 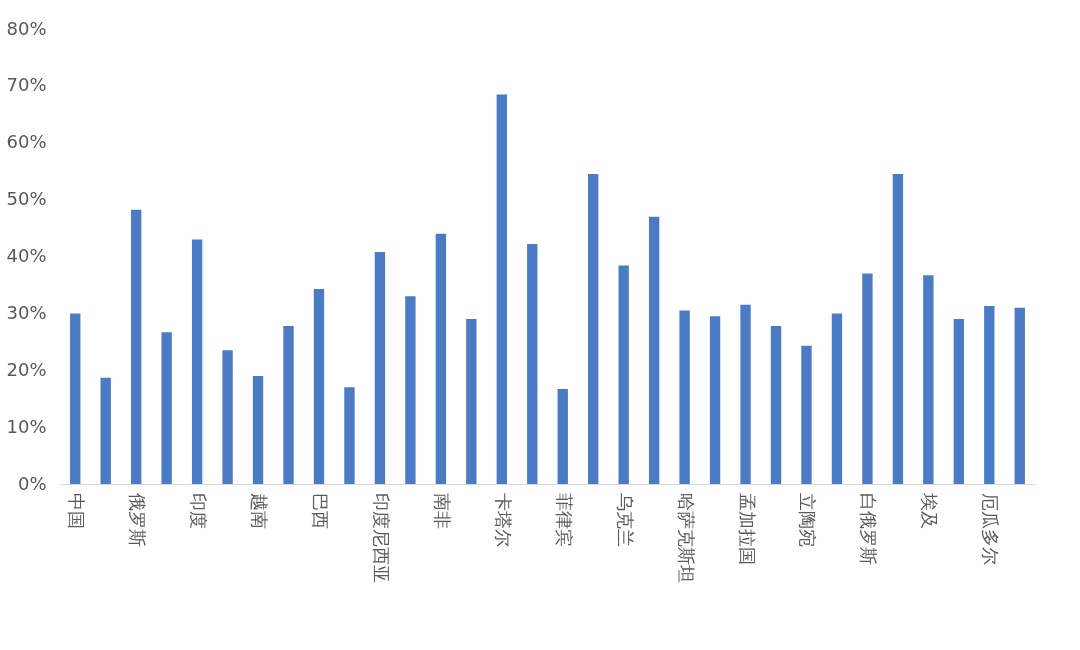 I want to click on x-tick-label: 印度尼西亚, so click(x=381, y=537).